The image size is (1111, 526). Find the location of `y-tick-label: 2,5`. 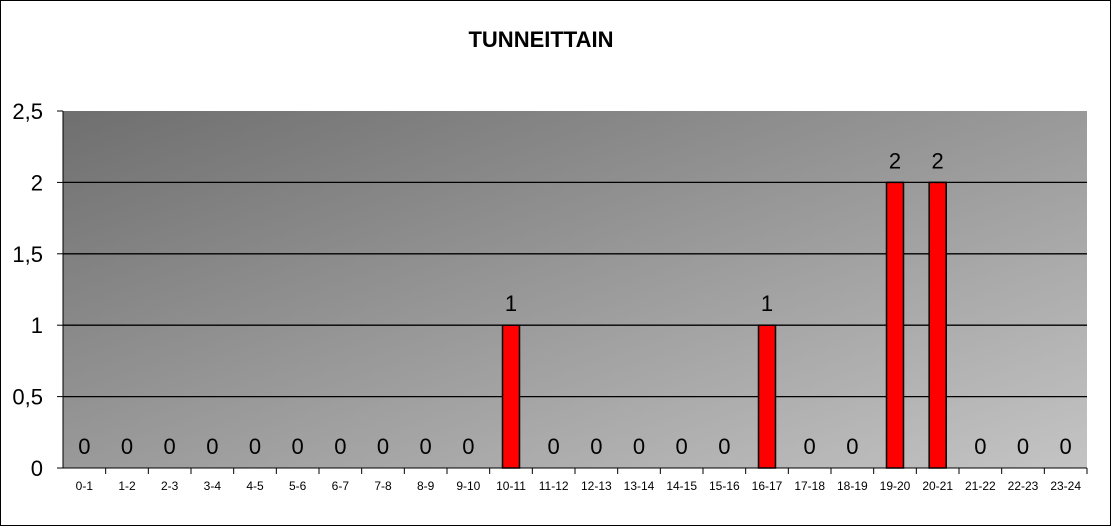

y-tick-label: 2,5 is located at coordinates (27, 111).